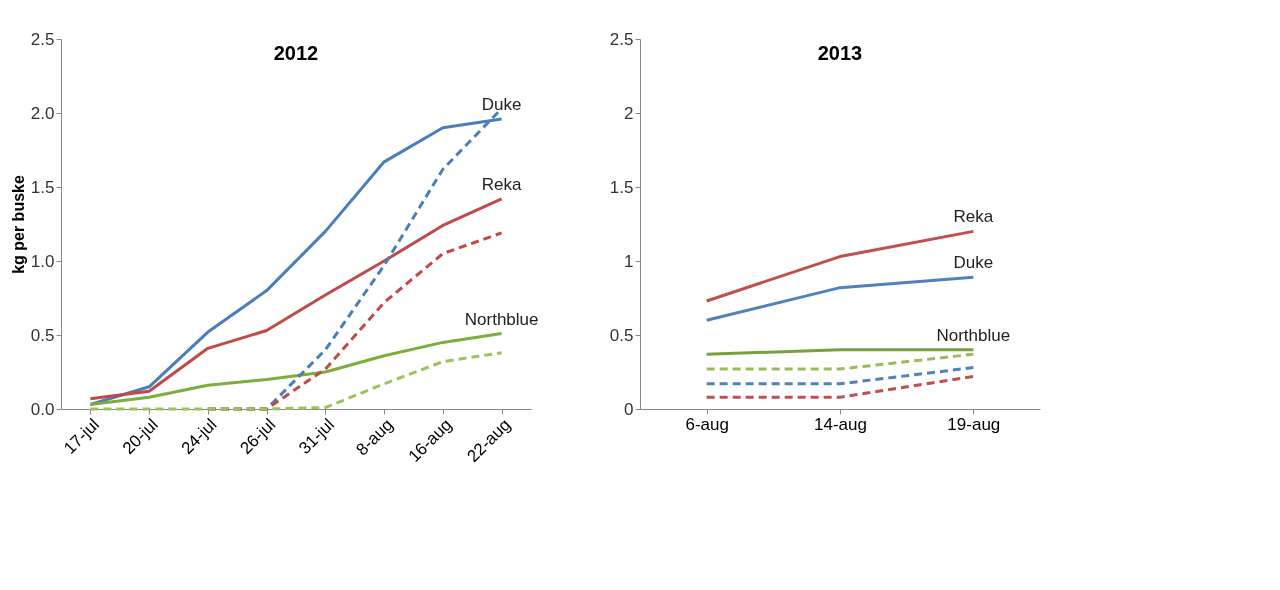 The height and width of the screenshot is (590, 1280). What do you see at coordinates (42, 113) in the screenshot?
I see `y-tick-label: 2.0` at bounding box center [42, 113].